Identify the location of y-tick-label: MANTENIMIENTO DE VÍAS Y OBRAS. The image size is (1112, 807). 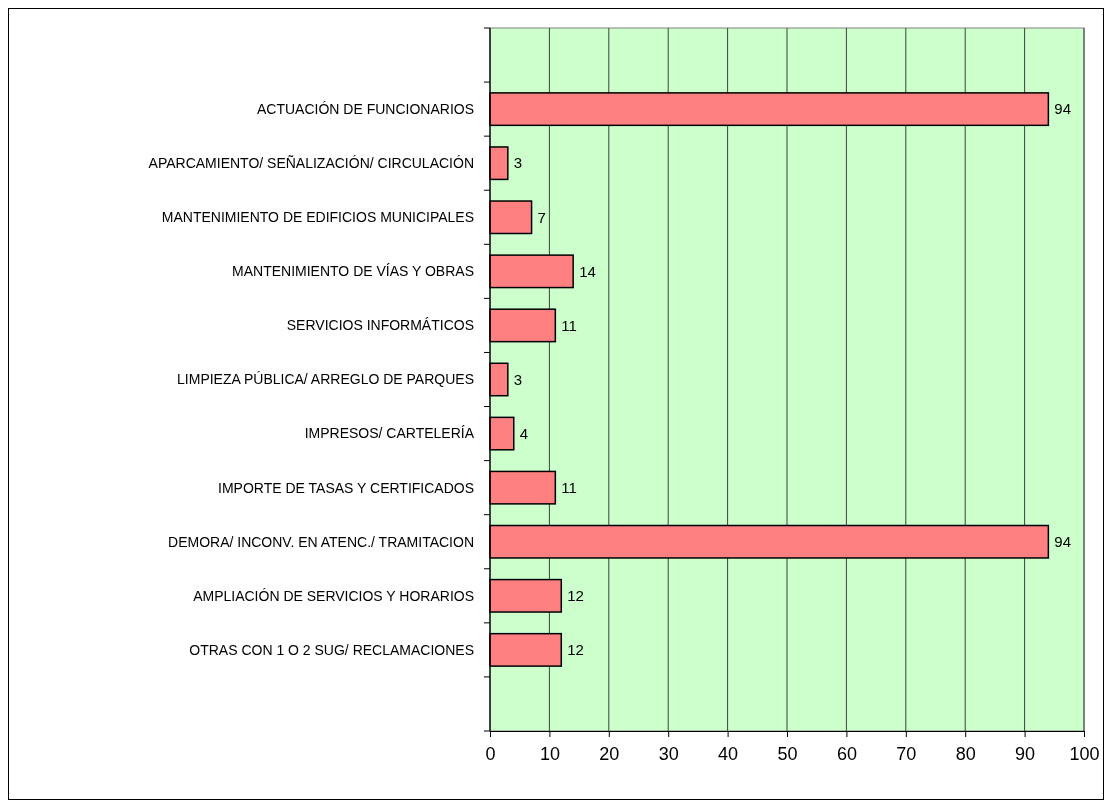
(353, 271).